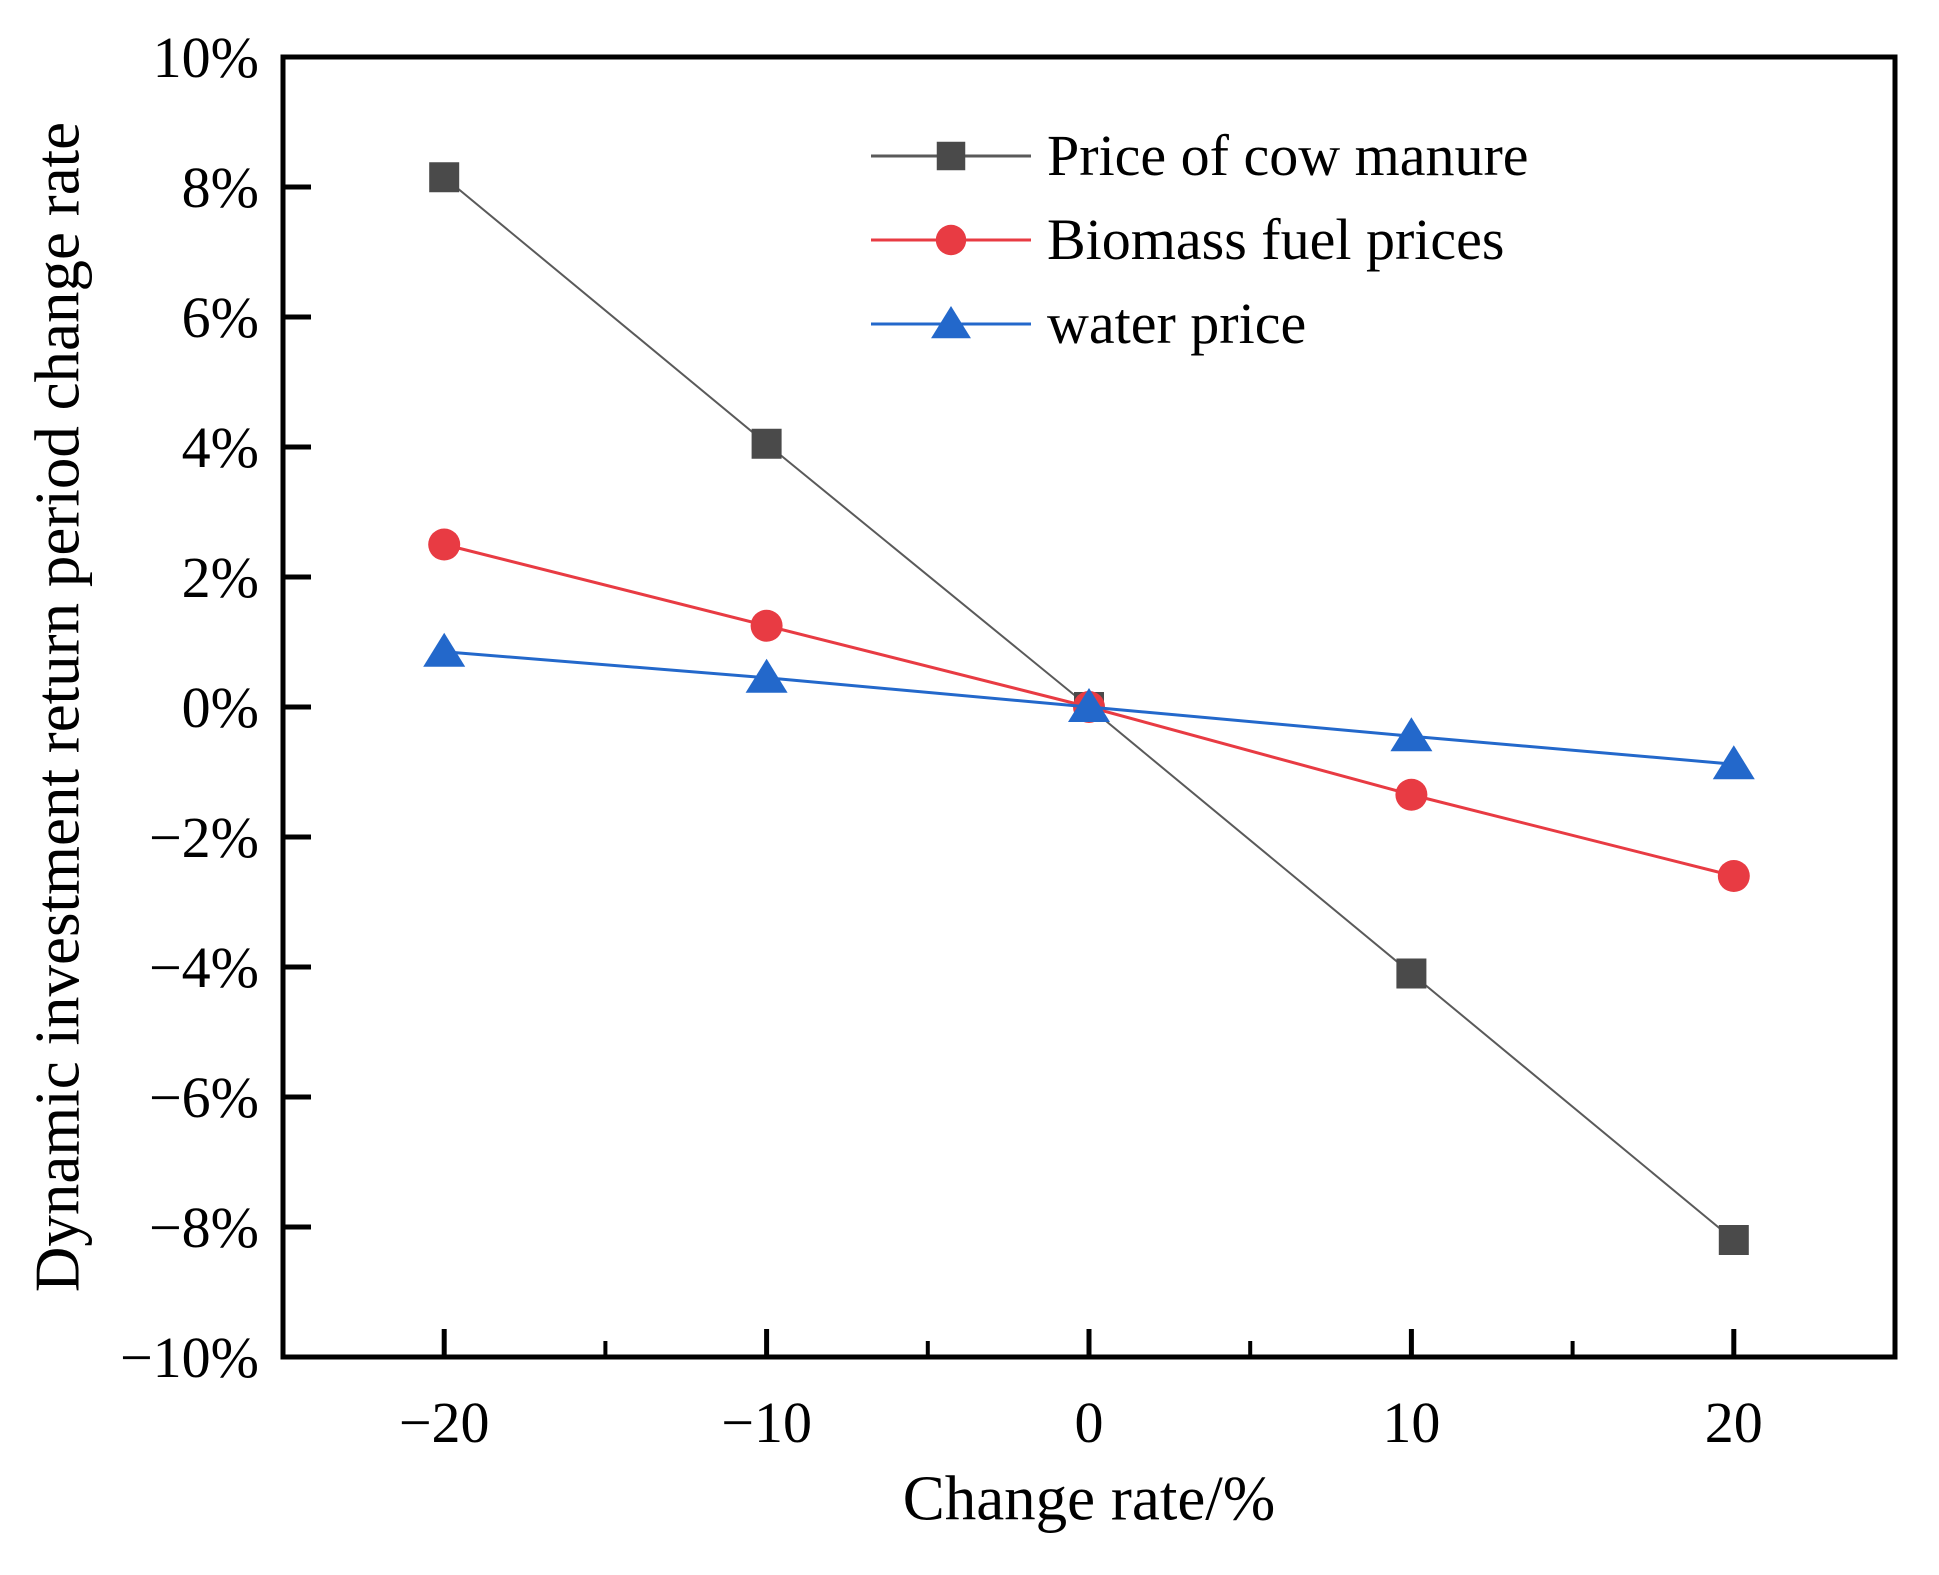 The width and height of the screenshot is (1939, 1575). Describe the element at coordinates (766, 1422) in the screenshot. I see `x-tick-label: −10` at that location.